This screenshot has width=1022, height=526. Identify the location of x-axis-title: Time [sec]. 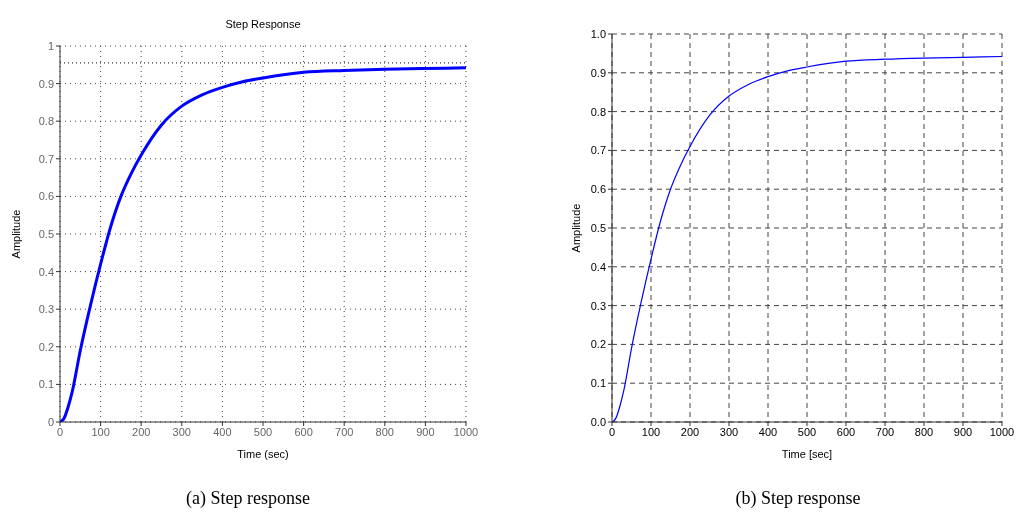
(807, 454).